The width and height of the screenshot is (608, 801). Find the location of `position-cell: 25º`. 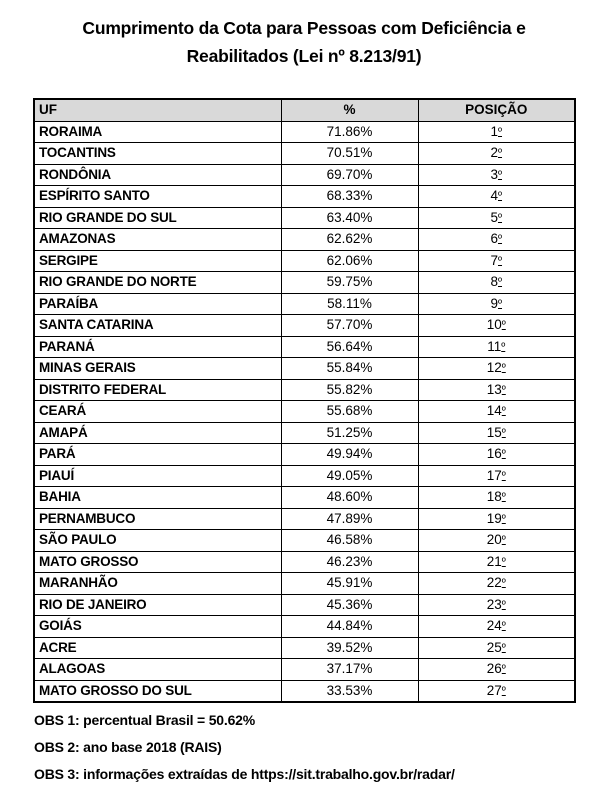

position-cell: 25º is located at coordinates (496, 647).